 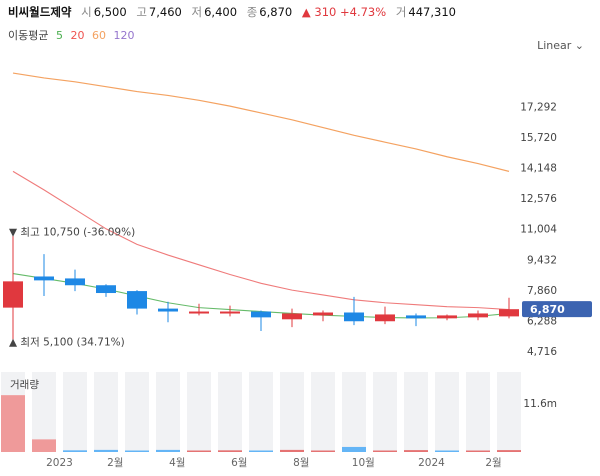 What do you see at coordinates (110, 12) in the screenshot?
I see `open-value: 6,500` at bounding box center [110, 12].